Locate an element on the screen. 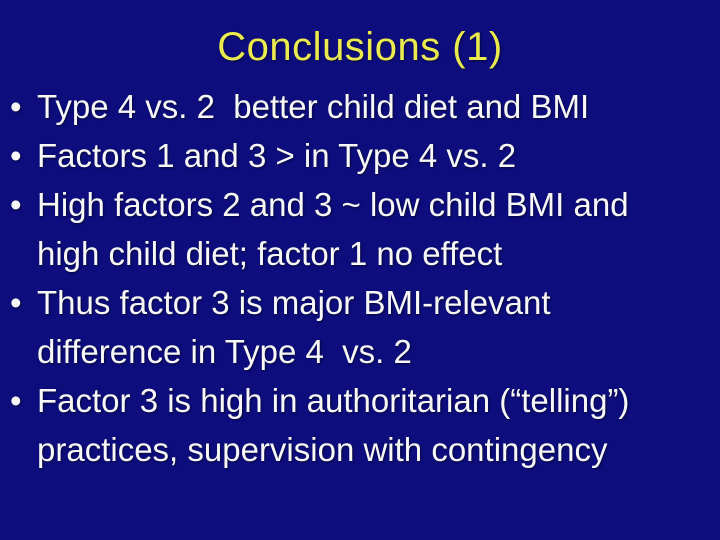 This screenshot has width=720, height=540. bullet-item: • Type 4 vs. 2 better child diet and BMI is located at coordinates (361, 106).